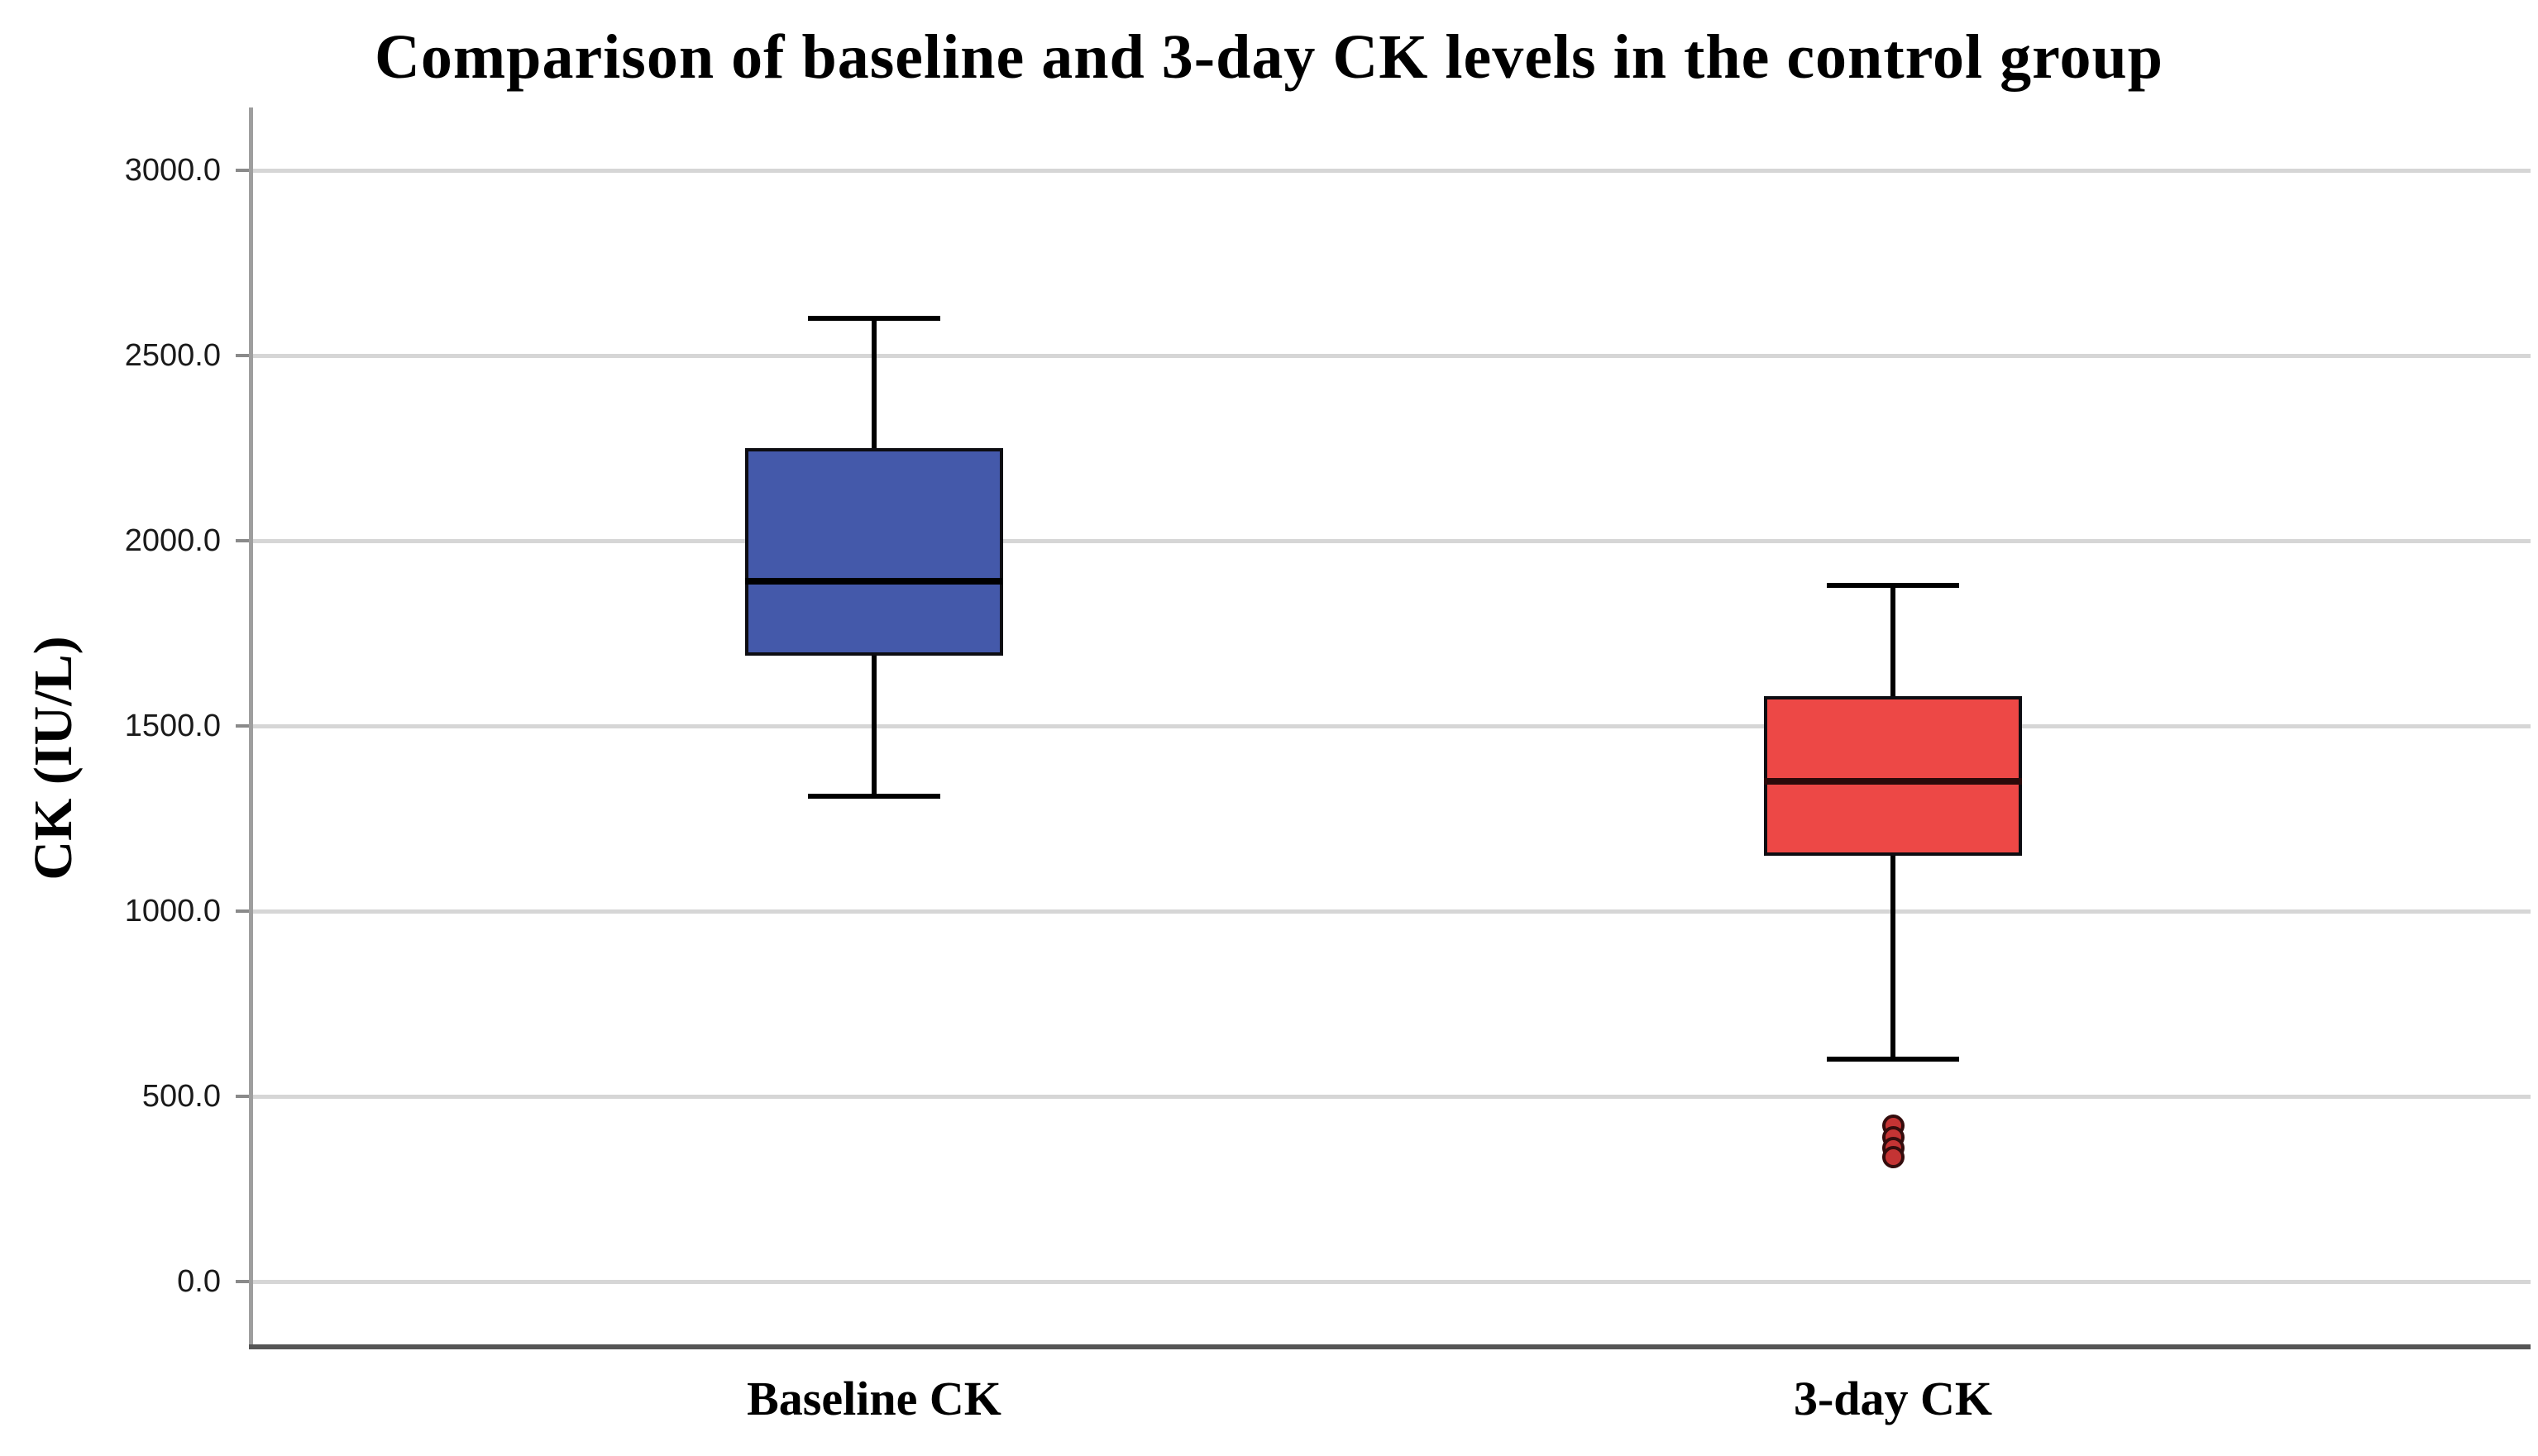 The height and width of the screenshot is (1456, 2538). What do you see at coordinates (1892, 957) in the screenshot?
I see `whisker-lower-3-day-ck` at bounding box center [1892, 957].